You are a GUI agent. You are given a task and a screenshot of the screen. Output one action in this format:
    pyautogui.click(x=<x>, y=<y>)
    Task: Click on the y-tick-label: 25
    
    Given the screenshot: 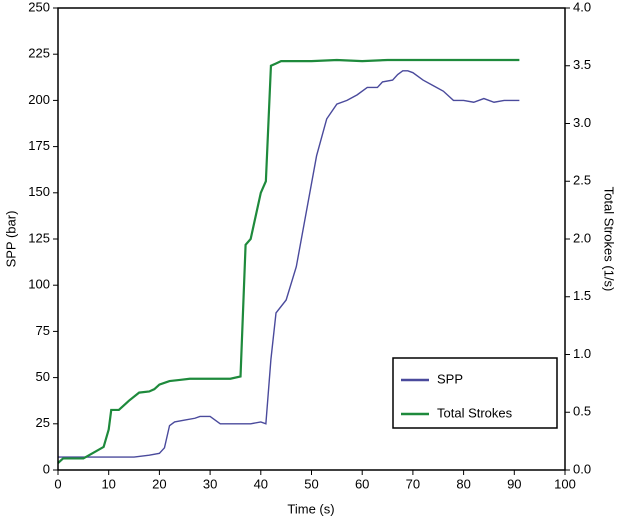 What is the action you would take?
    pyautogui.click(x=43, y=422)
    